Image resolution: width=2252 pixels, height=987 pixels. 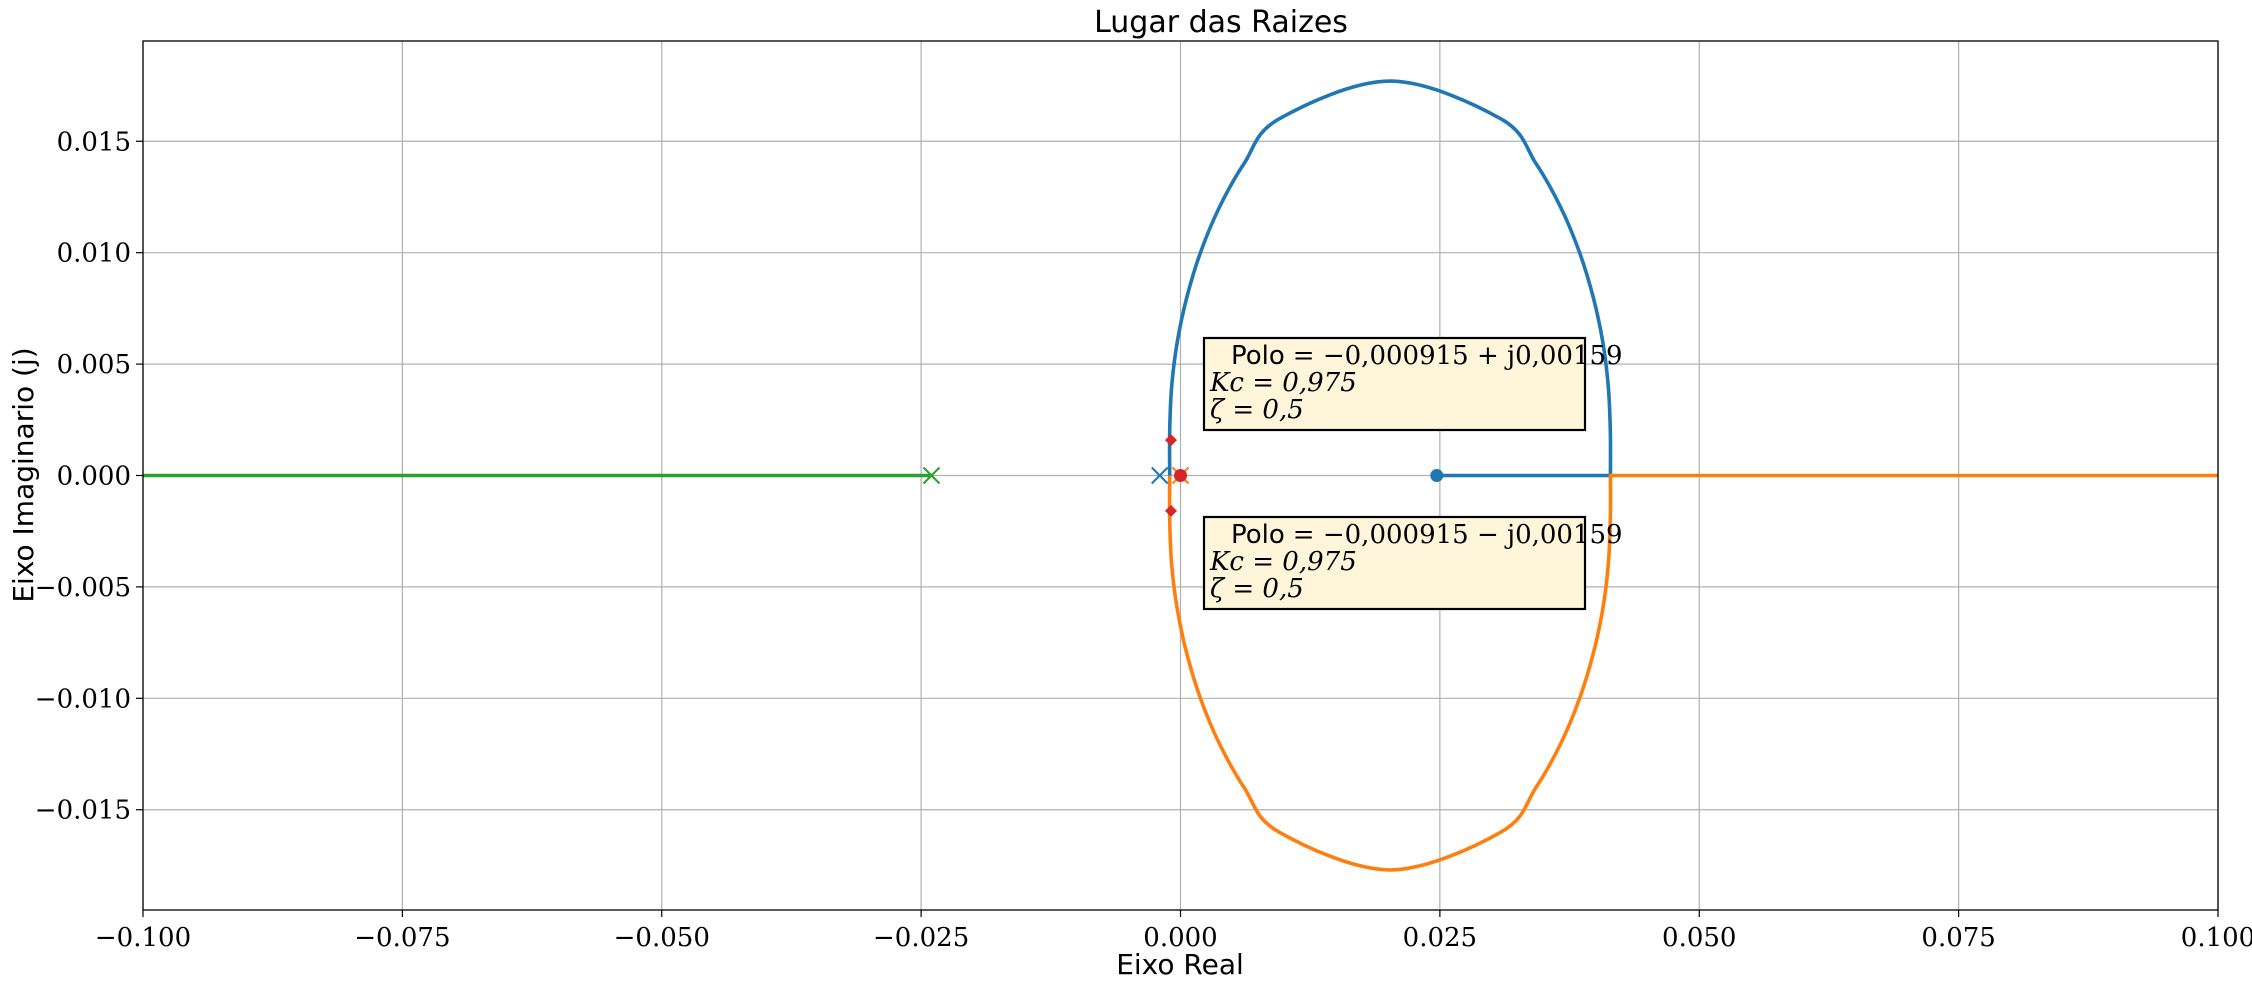 What do you see at coordinates (1180, 964) in the screenshot?
I see `x-axis-label: Eixo Real` at bounding box center [1180, 964].